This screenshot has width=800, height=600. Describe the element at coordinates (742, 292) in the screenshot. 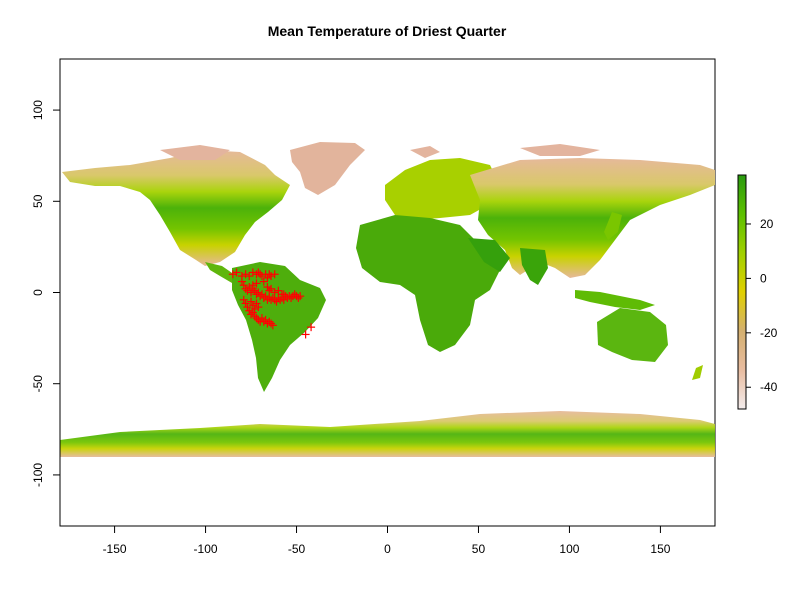

I see `colorbar-bar` at that location.